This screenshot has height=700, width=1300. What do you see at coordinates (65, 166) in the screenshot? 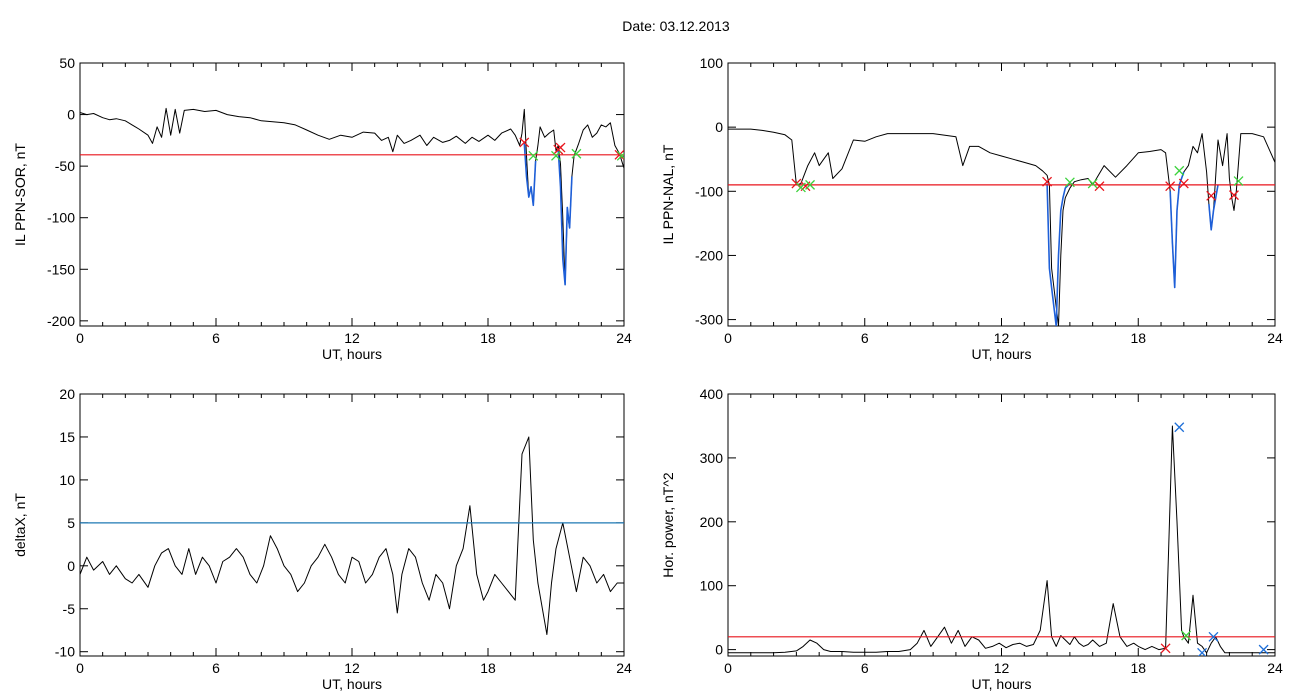
I see `y-tick-label: -50` at bounding box center [65, 166].